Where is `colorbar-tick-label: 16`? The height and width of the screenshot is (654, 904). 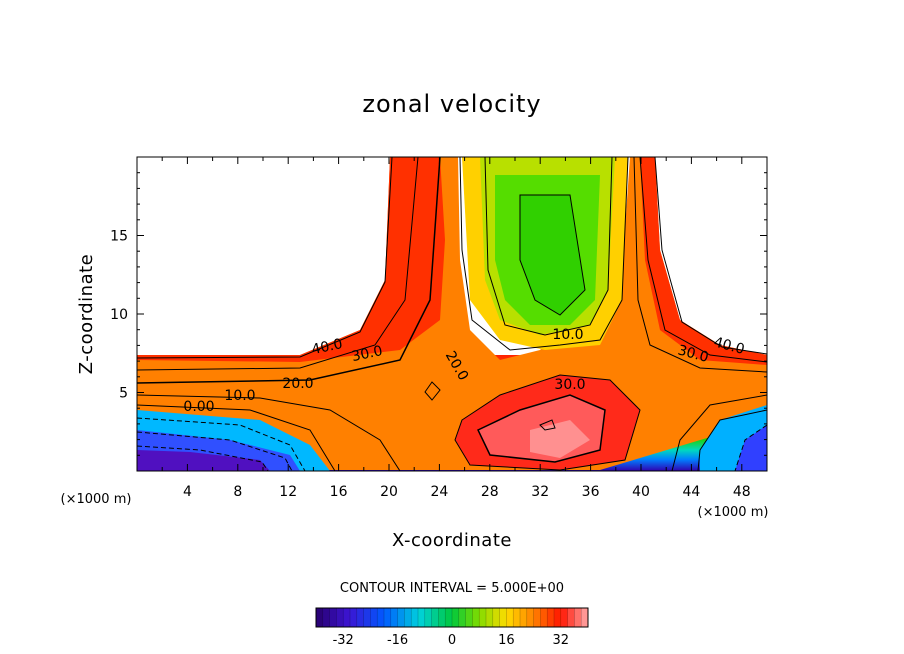 colorbar-tick-label: 16 is located at coordinates (506, 640).